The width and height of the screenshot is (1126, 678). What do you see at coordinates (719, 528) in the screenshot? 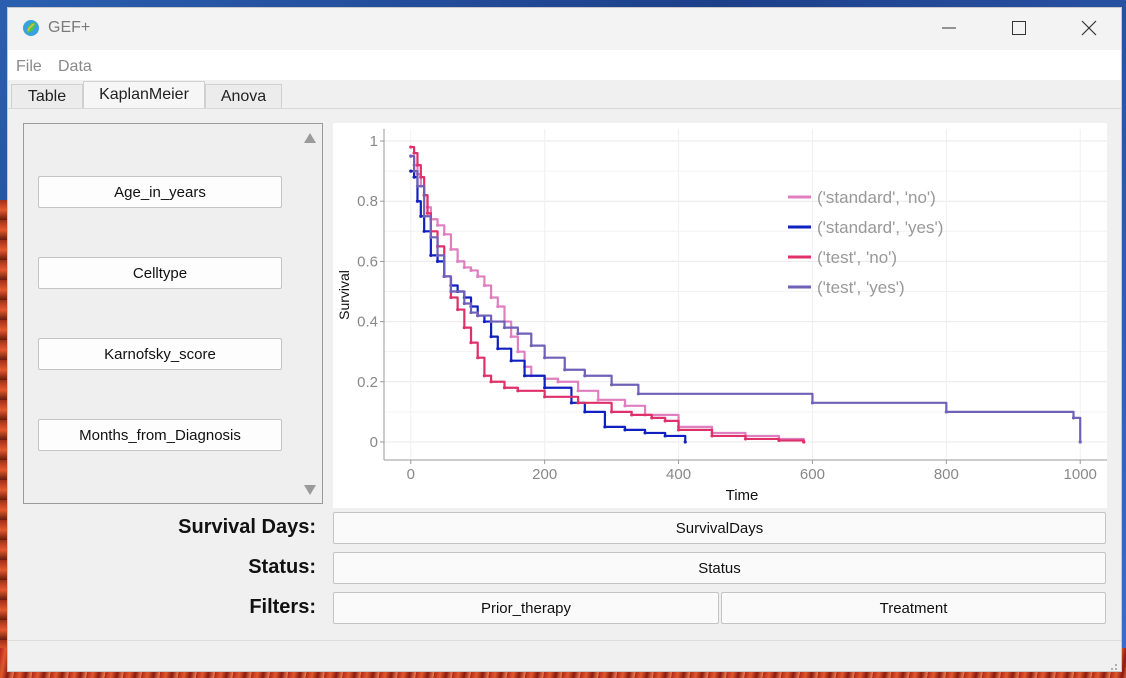
I see `survival-days-field: SurvivalDays` at bounding box center [719, 528].